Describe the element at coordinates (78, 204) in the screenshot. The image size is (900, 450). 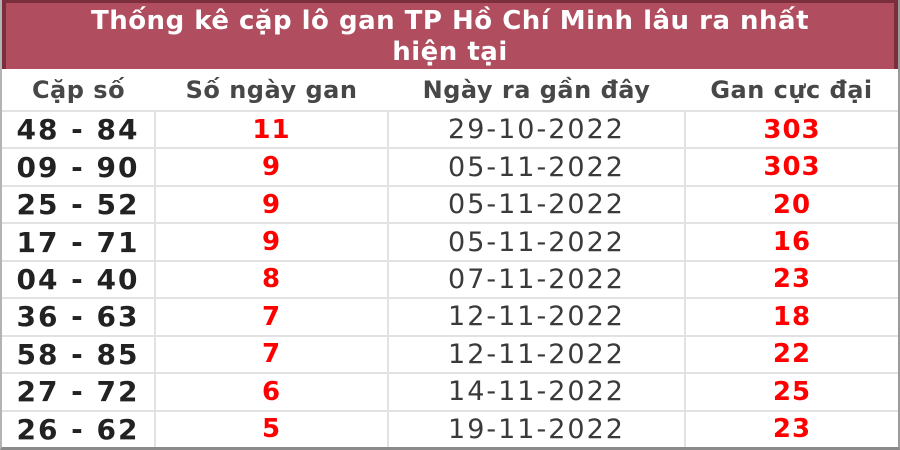
I see `pair-cell: 25 - 52` at that location.